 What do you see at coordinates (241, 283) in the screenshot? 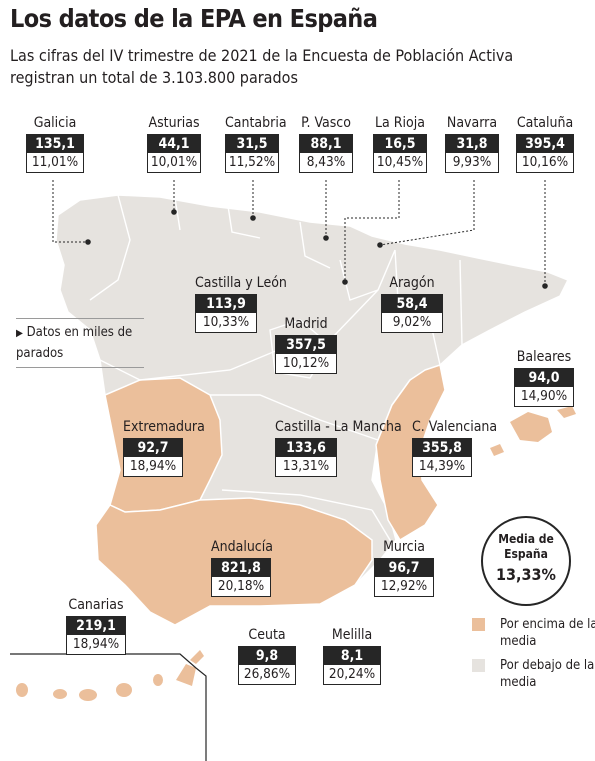
I see `region-name: Castilla y León` at bounding box center [241, 283].